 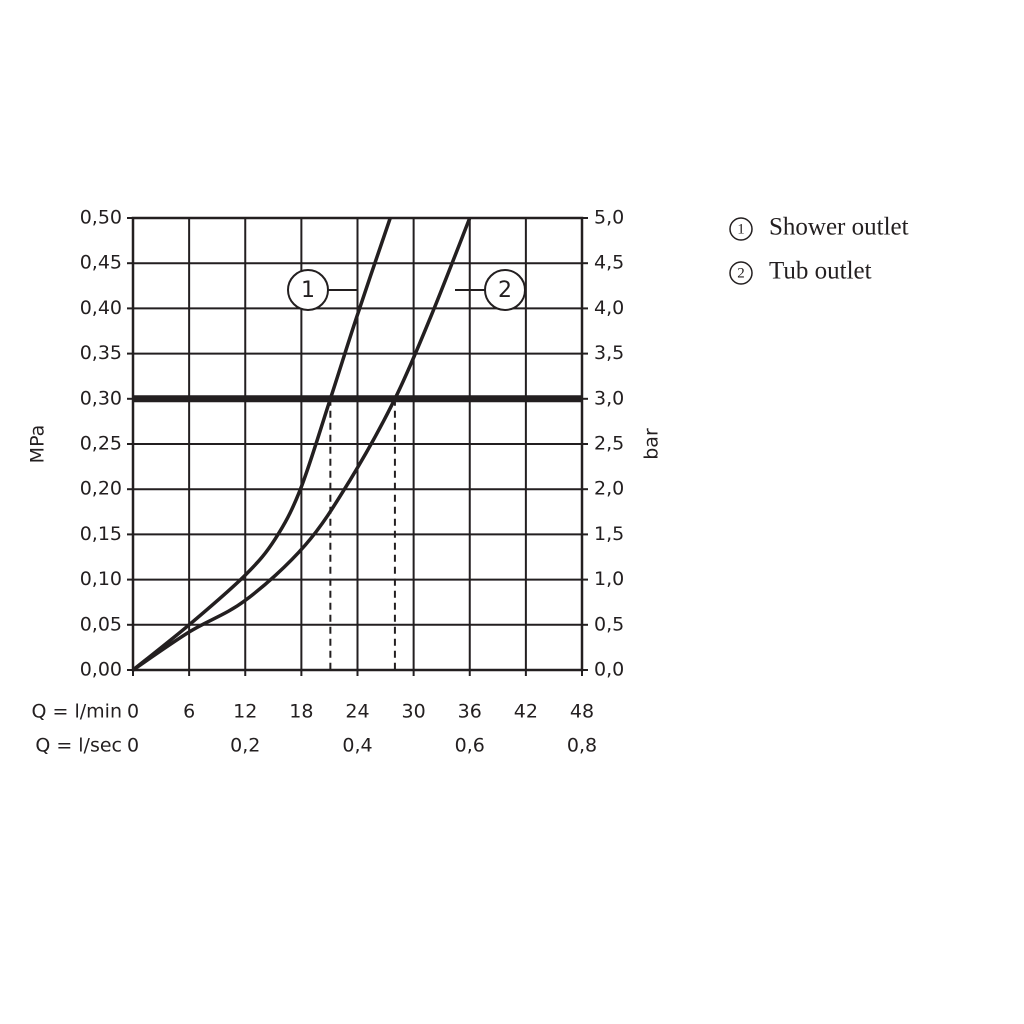 What do you see at coordinates (101, 308) in the screenshot?
I see `y-tick-label: 0,40` at bounding box center [101, 308].